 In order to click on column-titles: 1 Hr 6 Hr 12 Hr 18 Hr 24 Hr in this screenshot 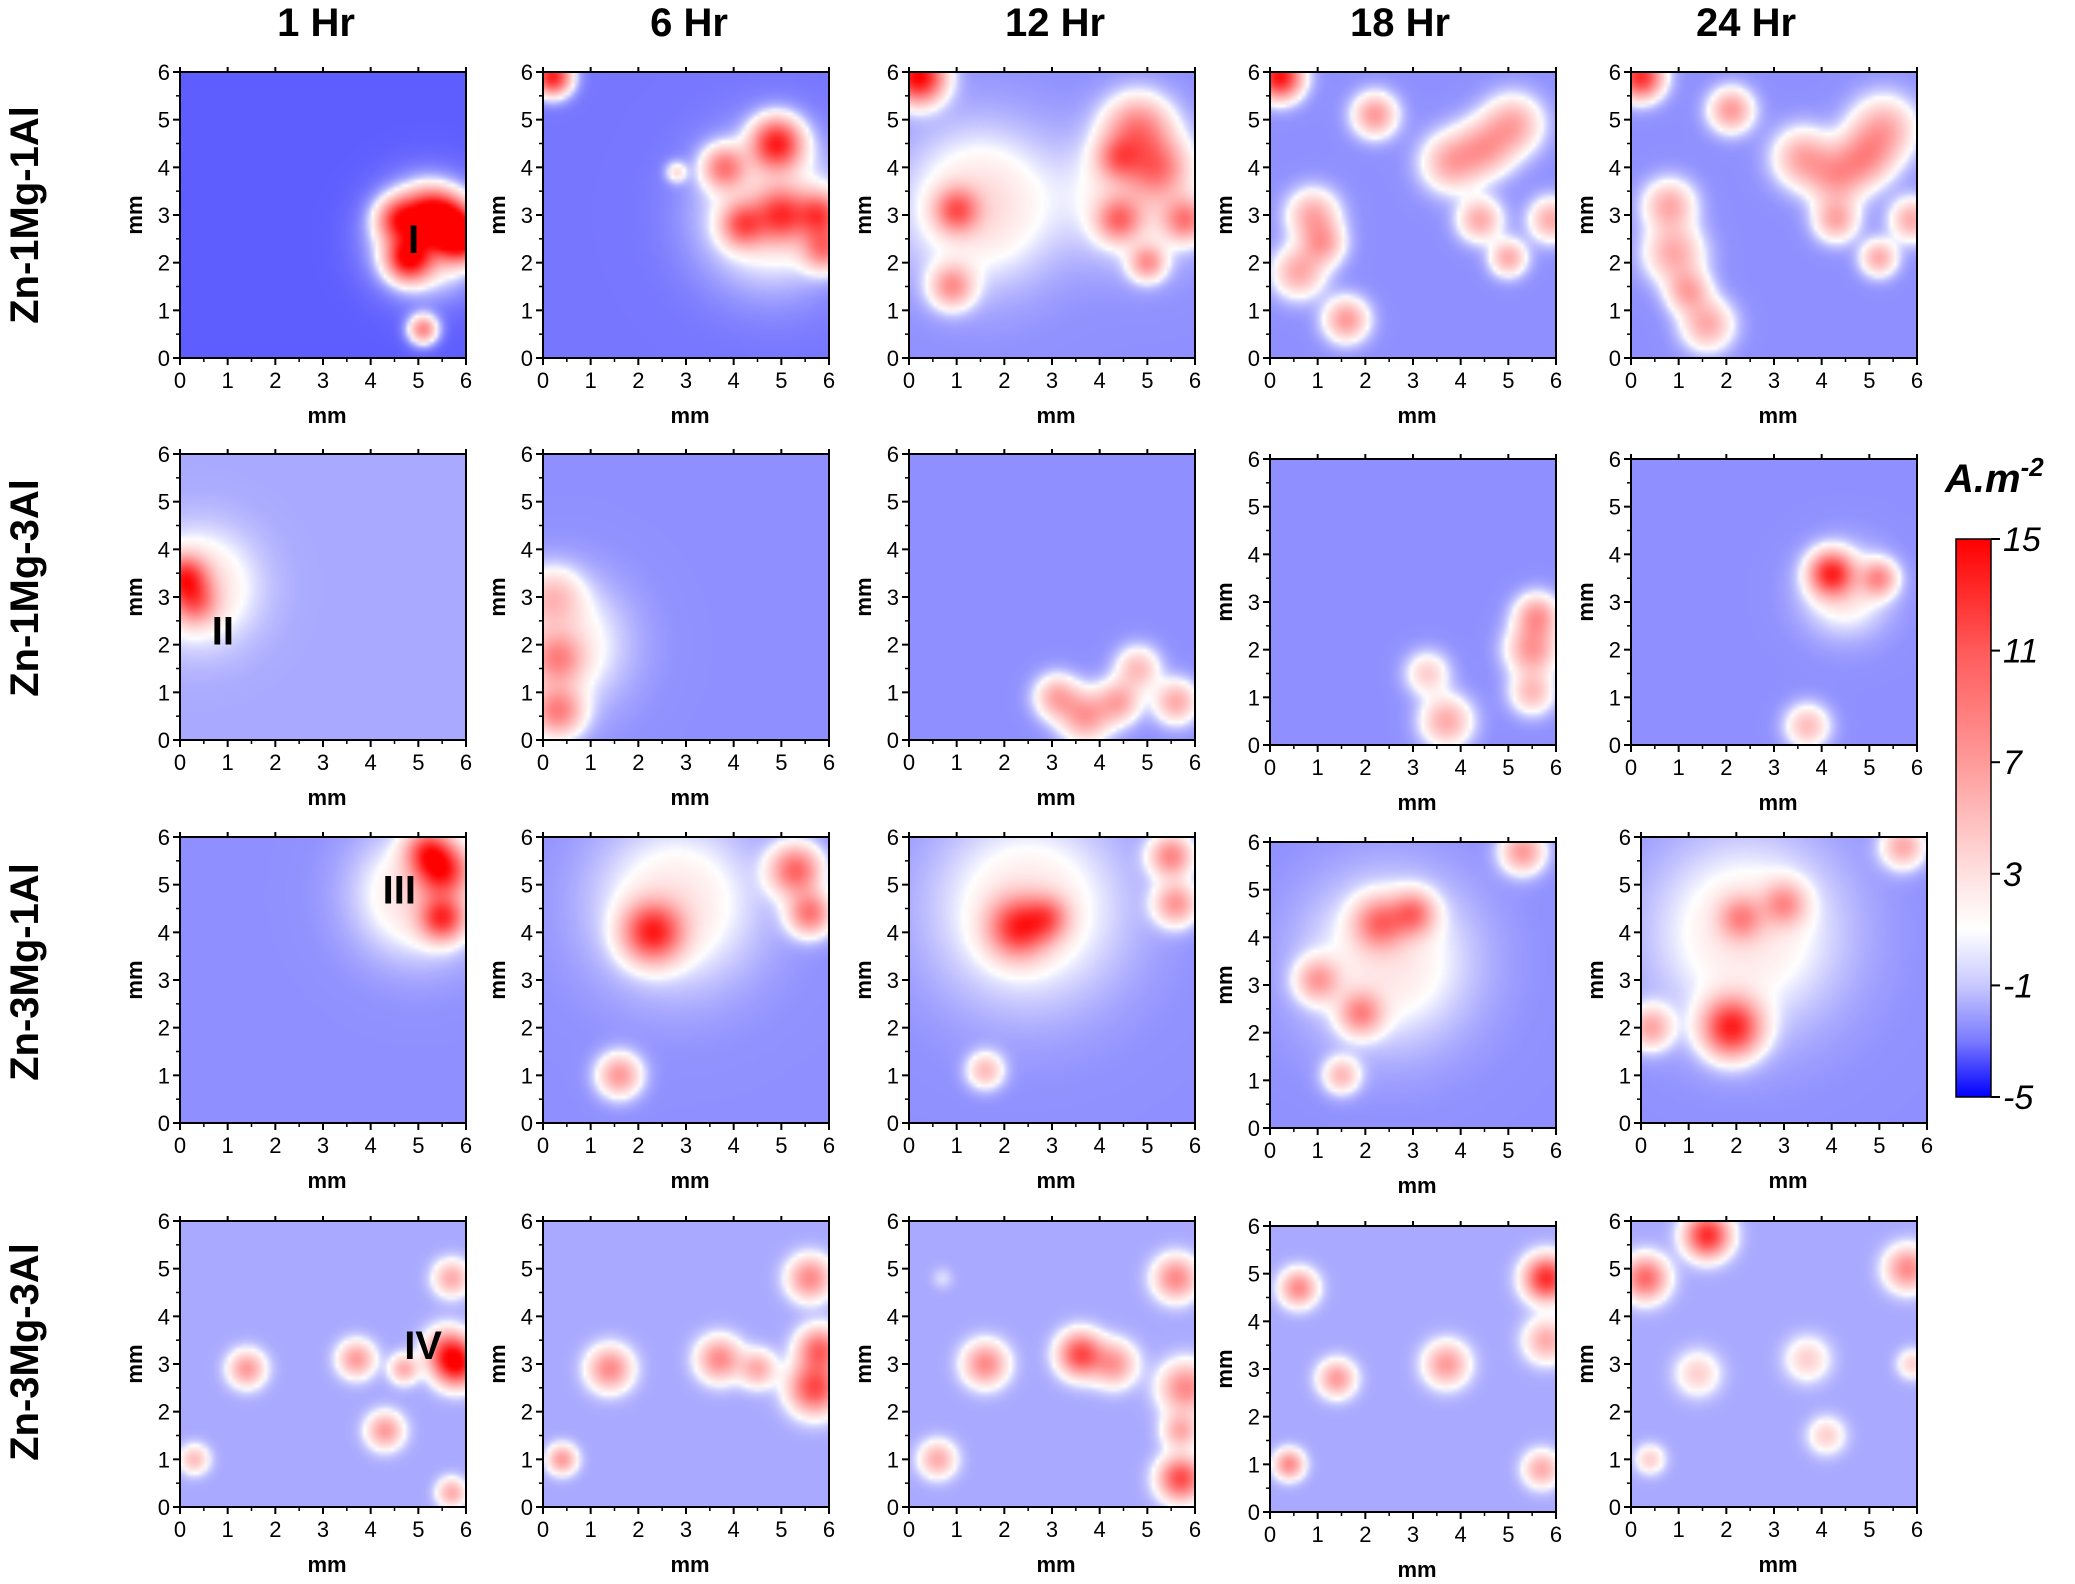, I will do `click(1036, 23)`.